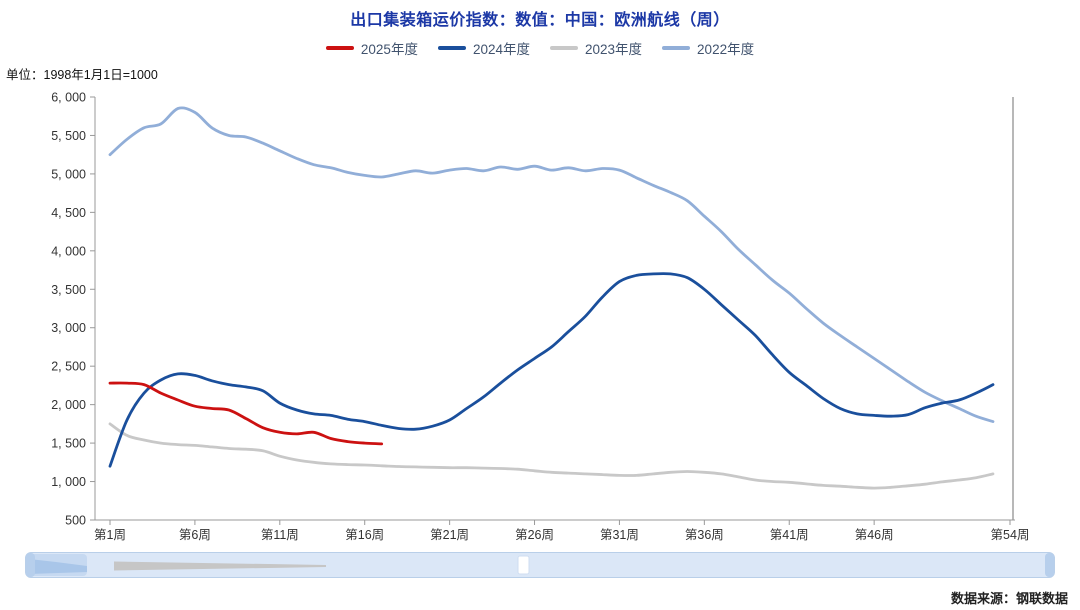 The width and height of the screenshot is (1080, 610). I want to click on x-tick-label: 第6周, so click(195, 535).